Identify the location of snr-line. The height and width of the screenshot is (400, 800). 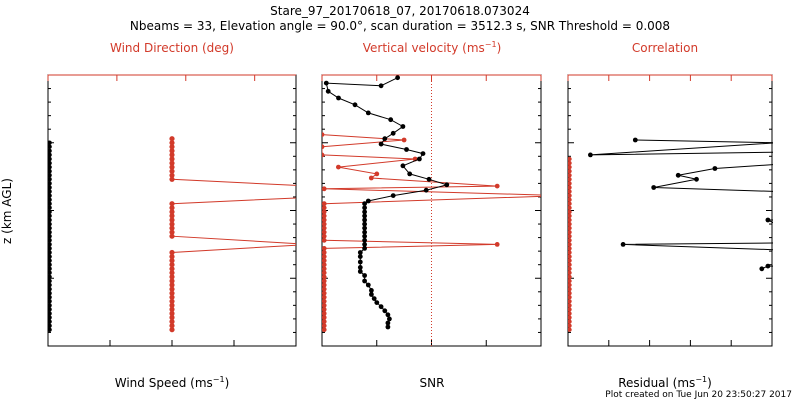
(387, 202).